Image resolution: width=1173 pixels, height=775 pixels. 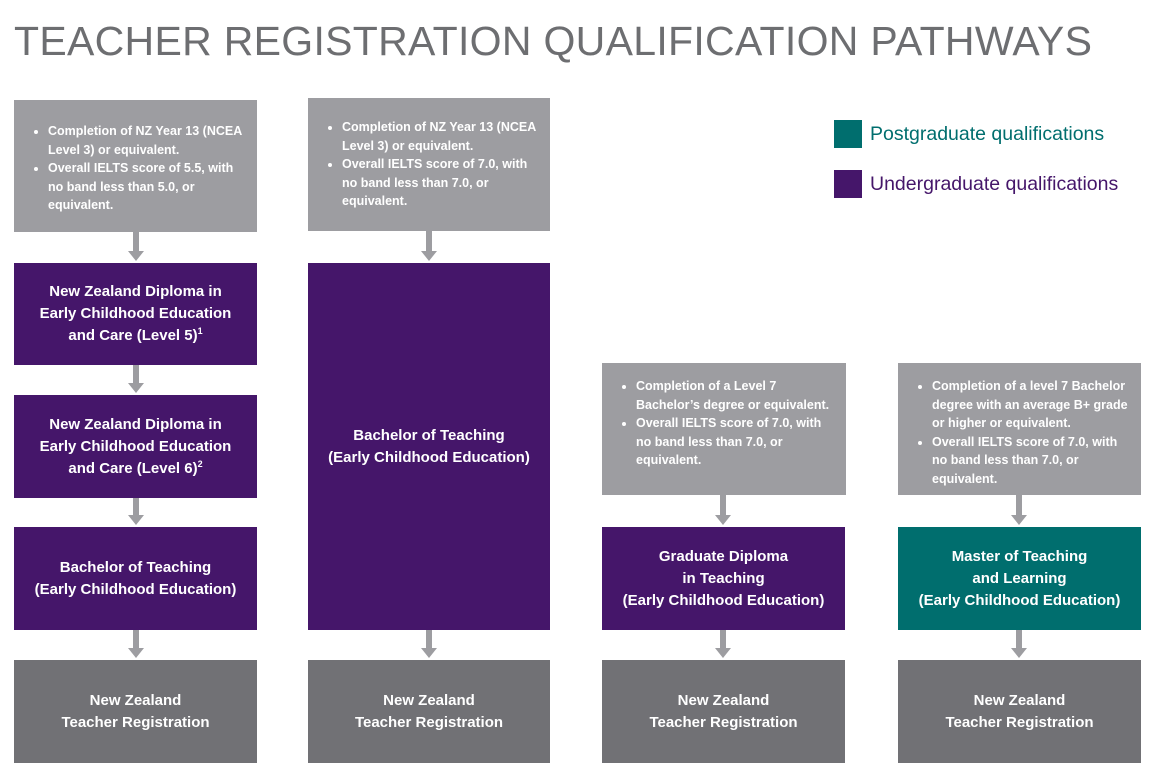 I want to click on legend-label: Postgraduate qualifications, so click(x=987, y=133).